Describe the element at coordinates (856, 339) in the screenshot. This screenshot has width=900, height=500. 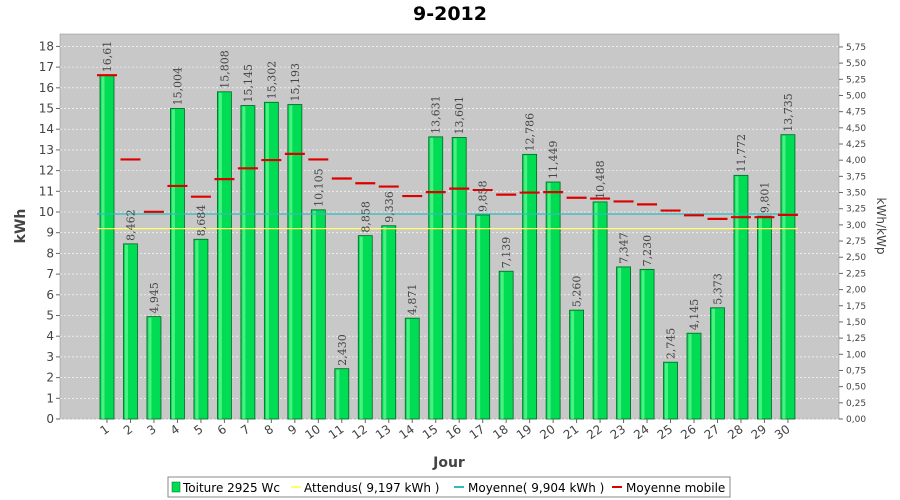
I see `y-right-tick-label: 1,25` at that location.